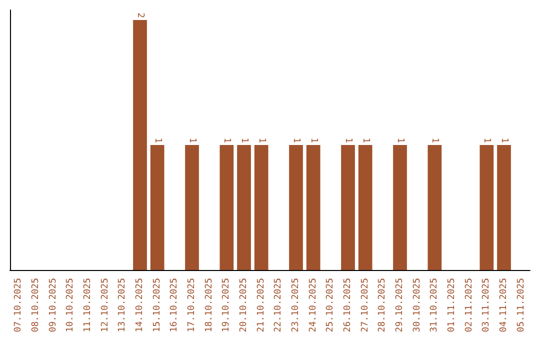  I want to click on x-tick-label: 30.10.2025, so click(417, 305).